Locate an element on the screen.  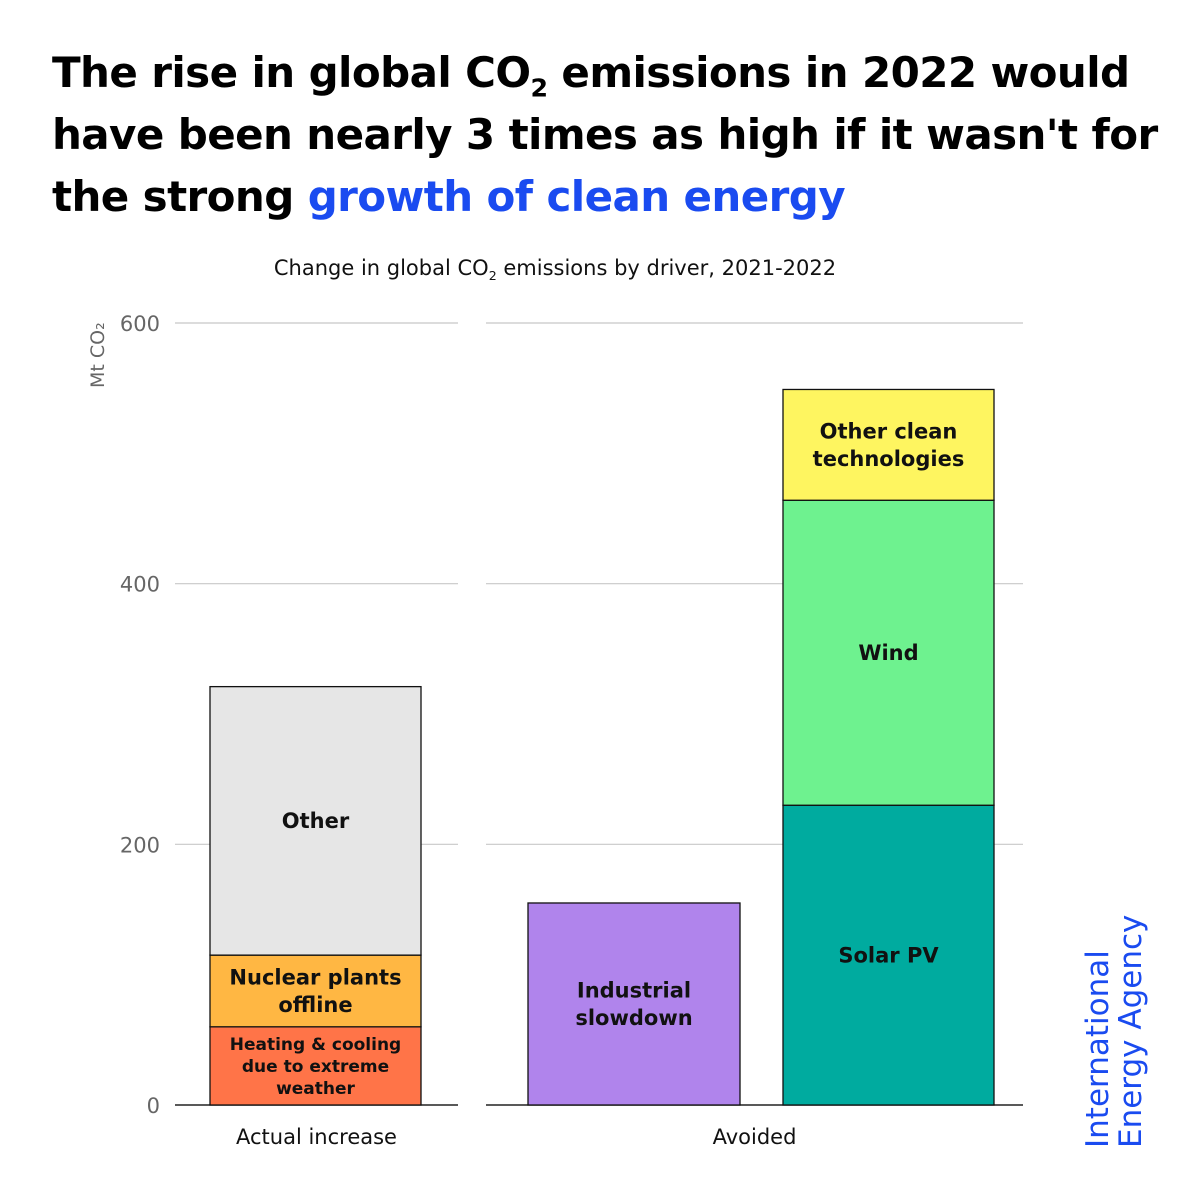
bar-segment-heating-cooling-due-to-extreme-weather is located at coordinates (315, 1066).